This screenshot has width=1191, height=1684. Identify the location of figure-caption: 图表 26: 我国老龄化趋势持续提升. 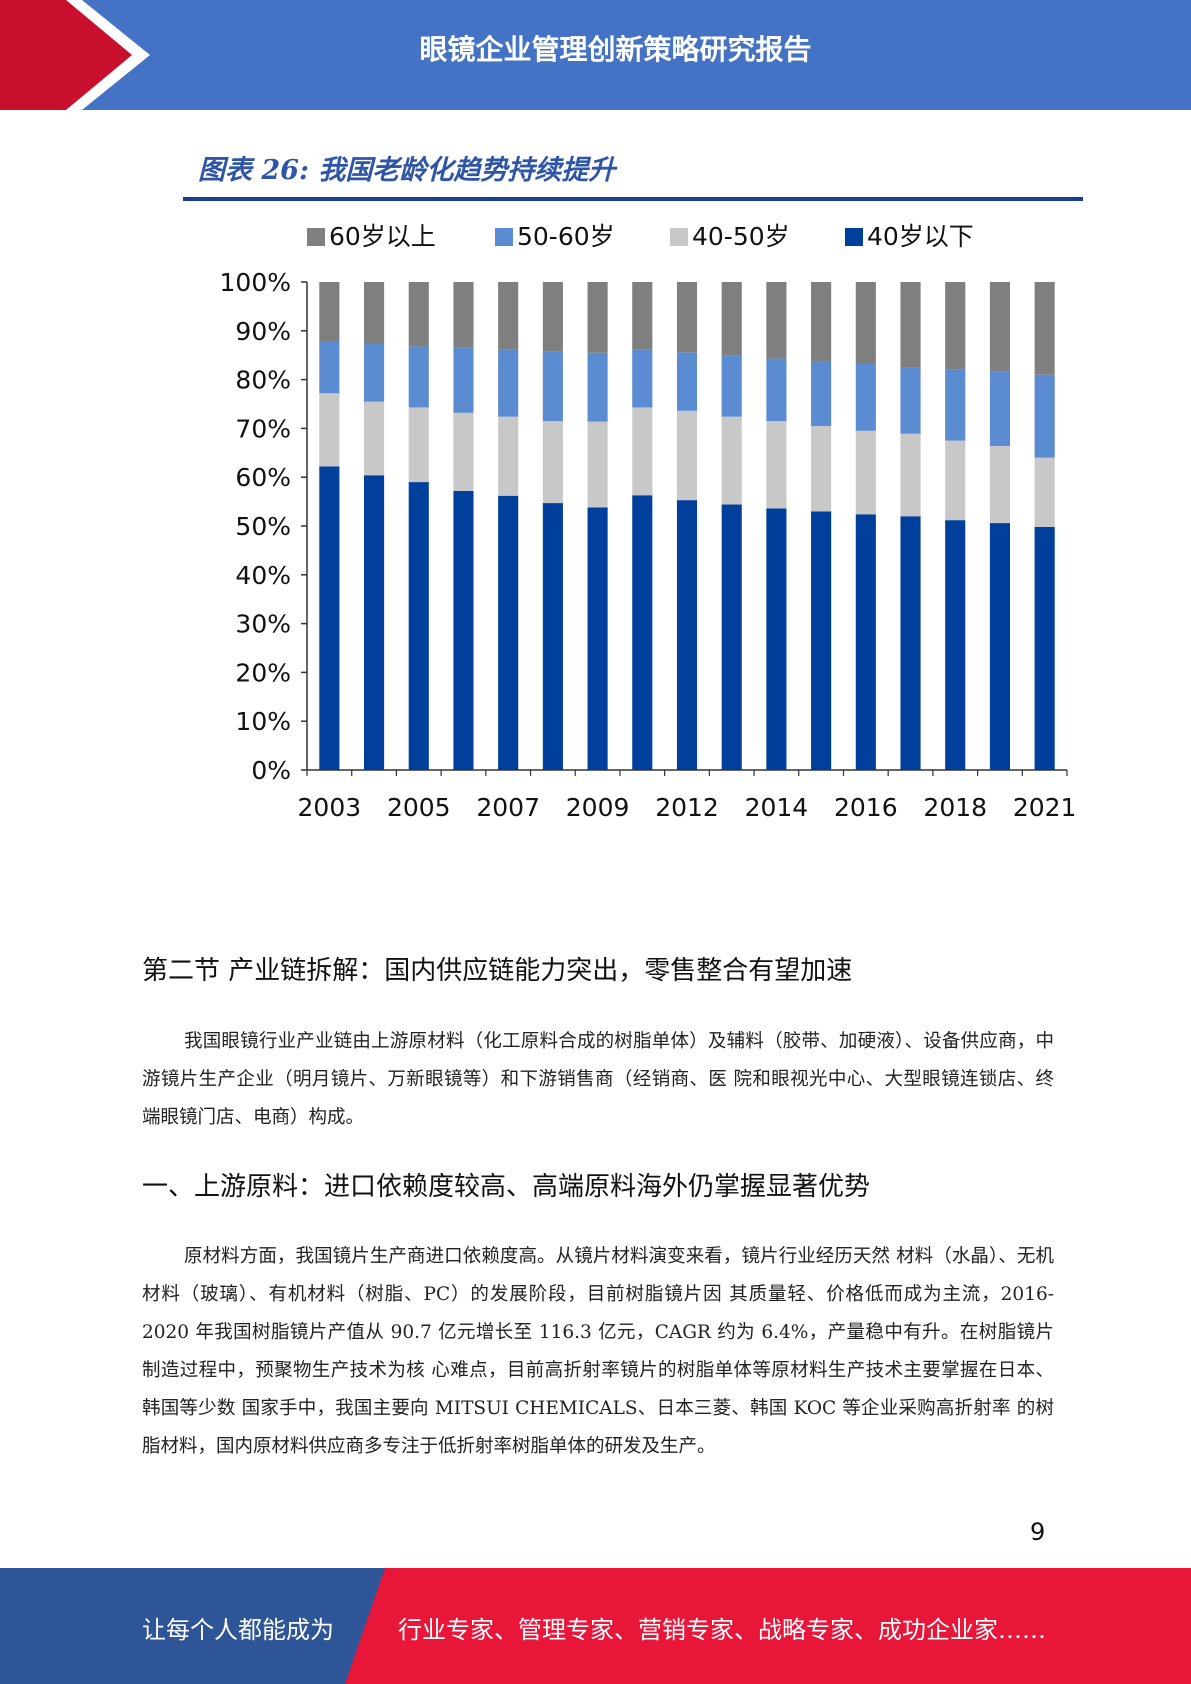
(407, 170).